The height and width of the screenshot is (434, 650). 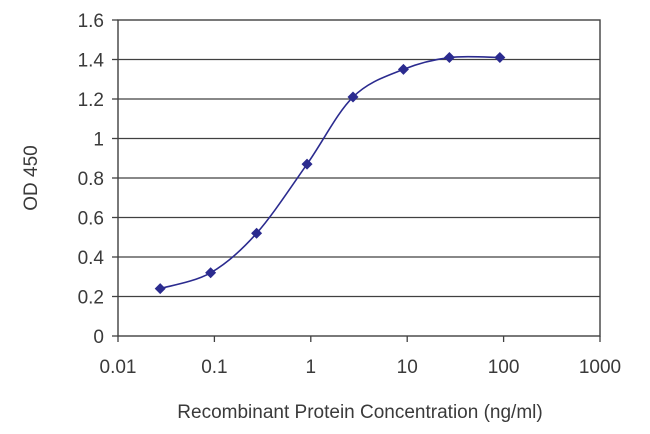 What do you see at coordinates (91, 298) in the screenshot?
I see `y-tick-label: 0.2` at bounding box center [91, 298].